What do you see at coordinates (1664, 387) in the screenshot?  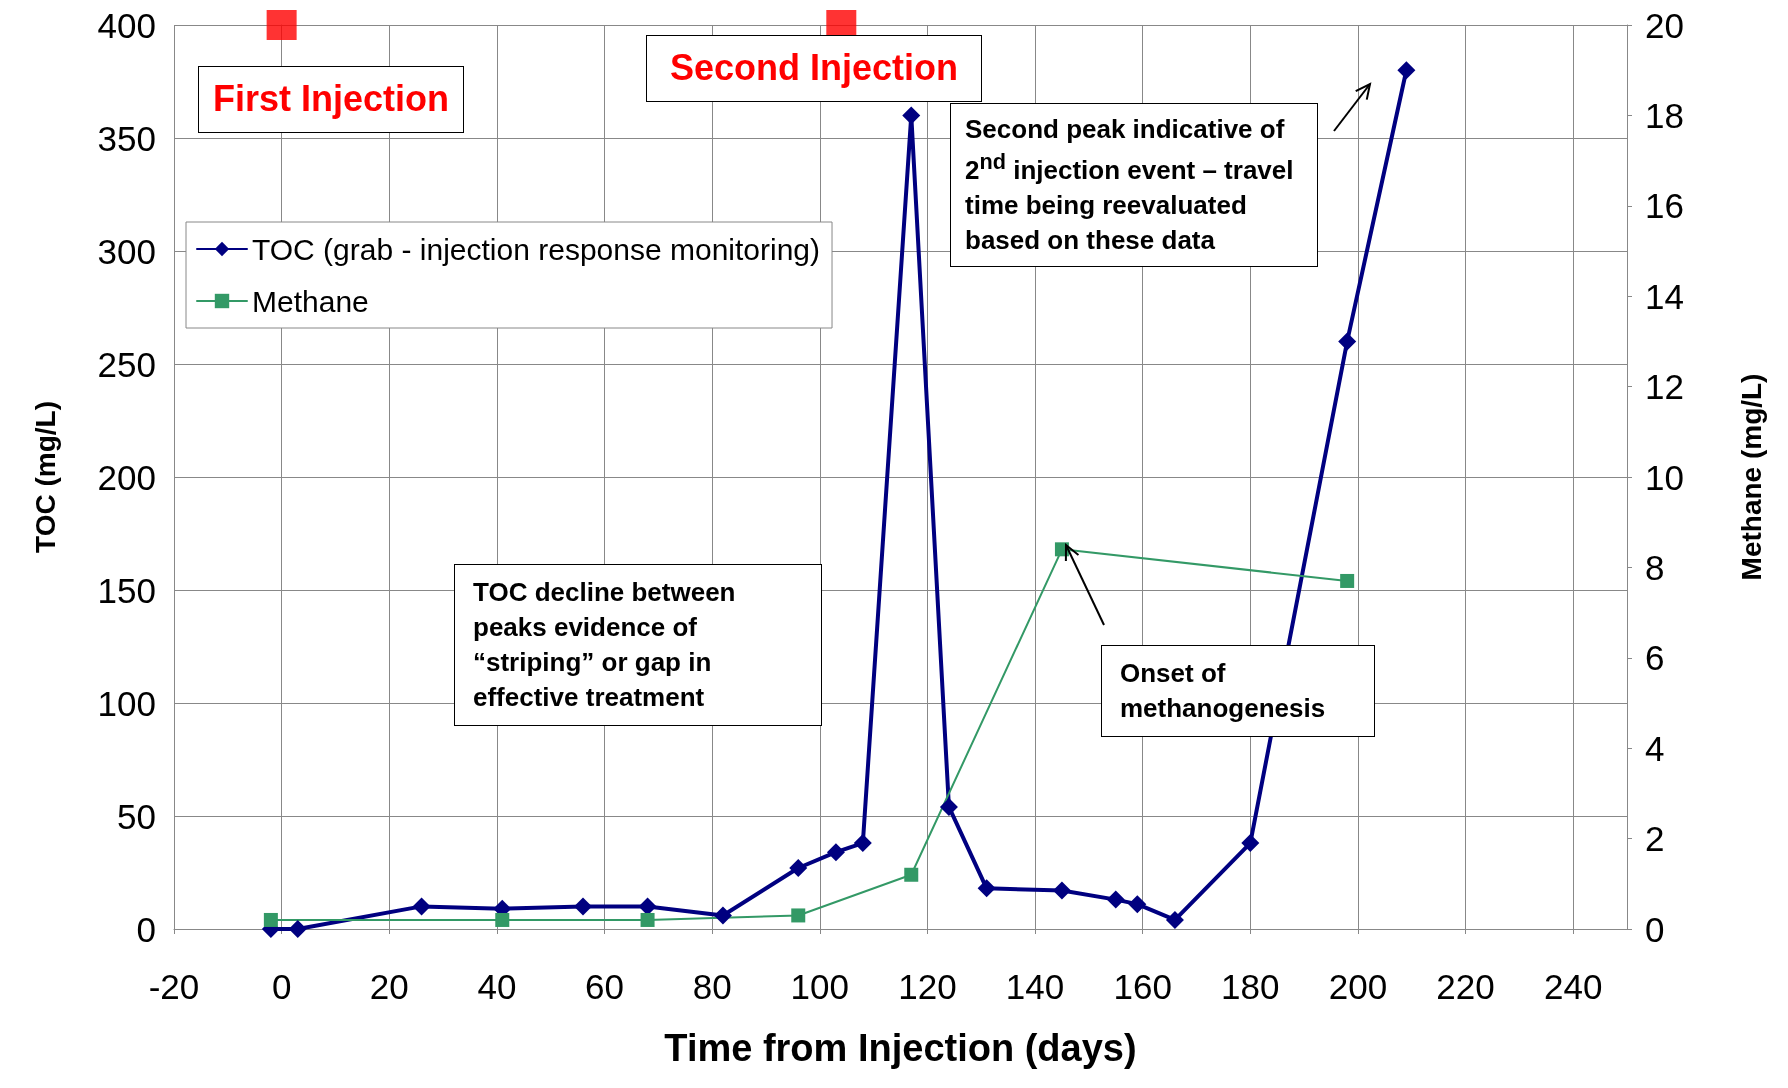 I see `y2-tick-label: 12` at bounding box center [1664, 387].